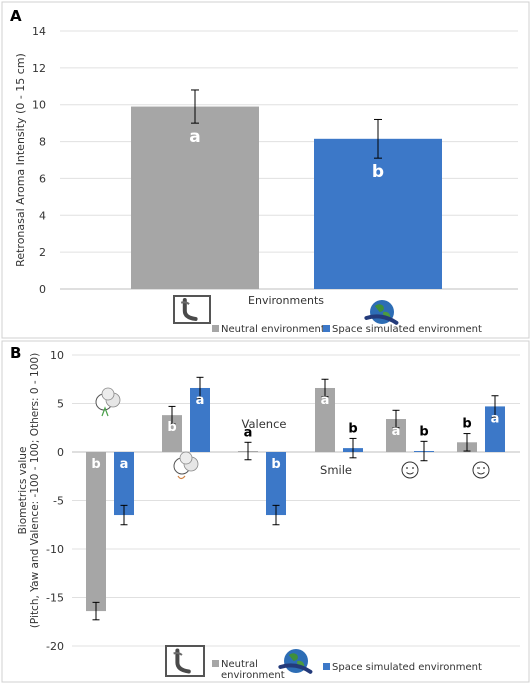 The height and width of the screenshot is (685, 532). Describe the element at coordinates (42, 289) in the screenshot. I see `y-tick-label-a: 0` at that location.